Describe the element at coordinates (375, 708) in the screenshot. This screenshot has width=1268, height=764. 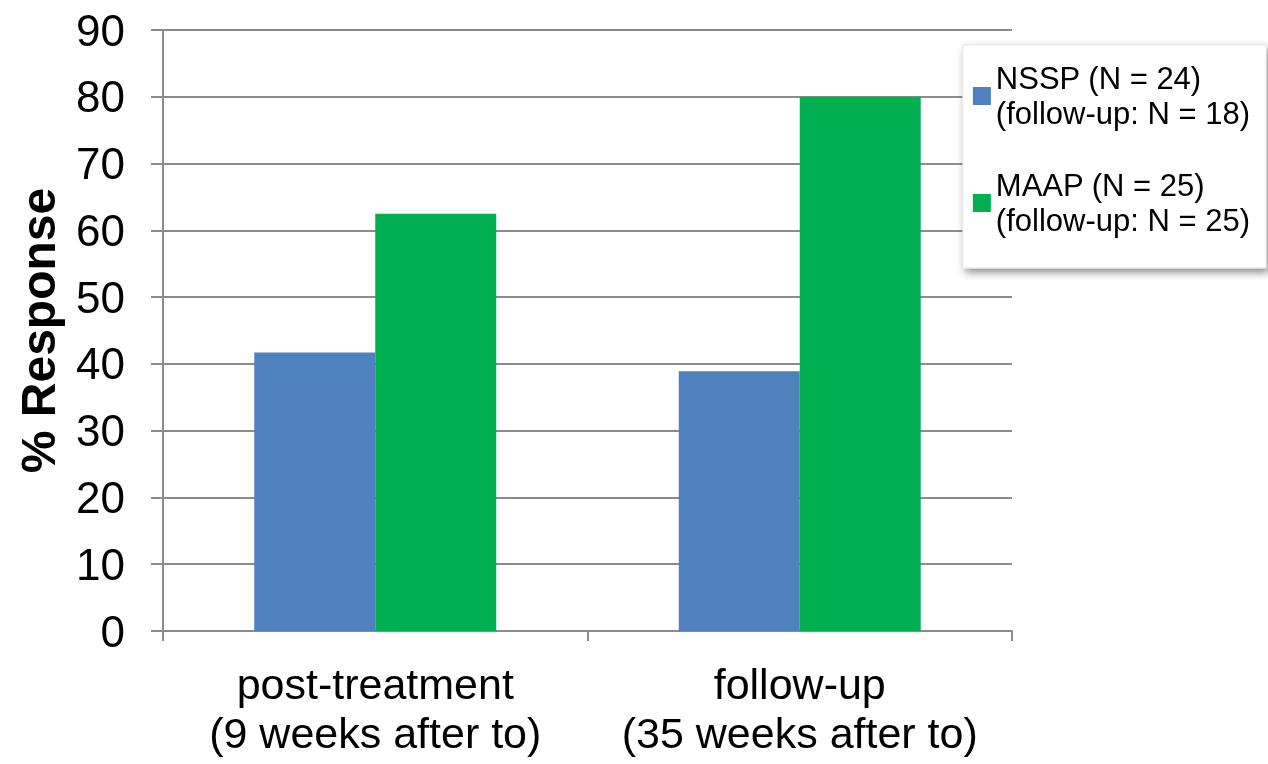
I see `x-tick-label: post-treatment (9 weeks after to)` at that location.